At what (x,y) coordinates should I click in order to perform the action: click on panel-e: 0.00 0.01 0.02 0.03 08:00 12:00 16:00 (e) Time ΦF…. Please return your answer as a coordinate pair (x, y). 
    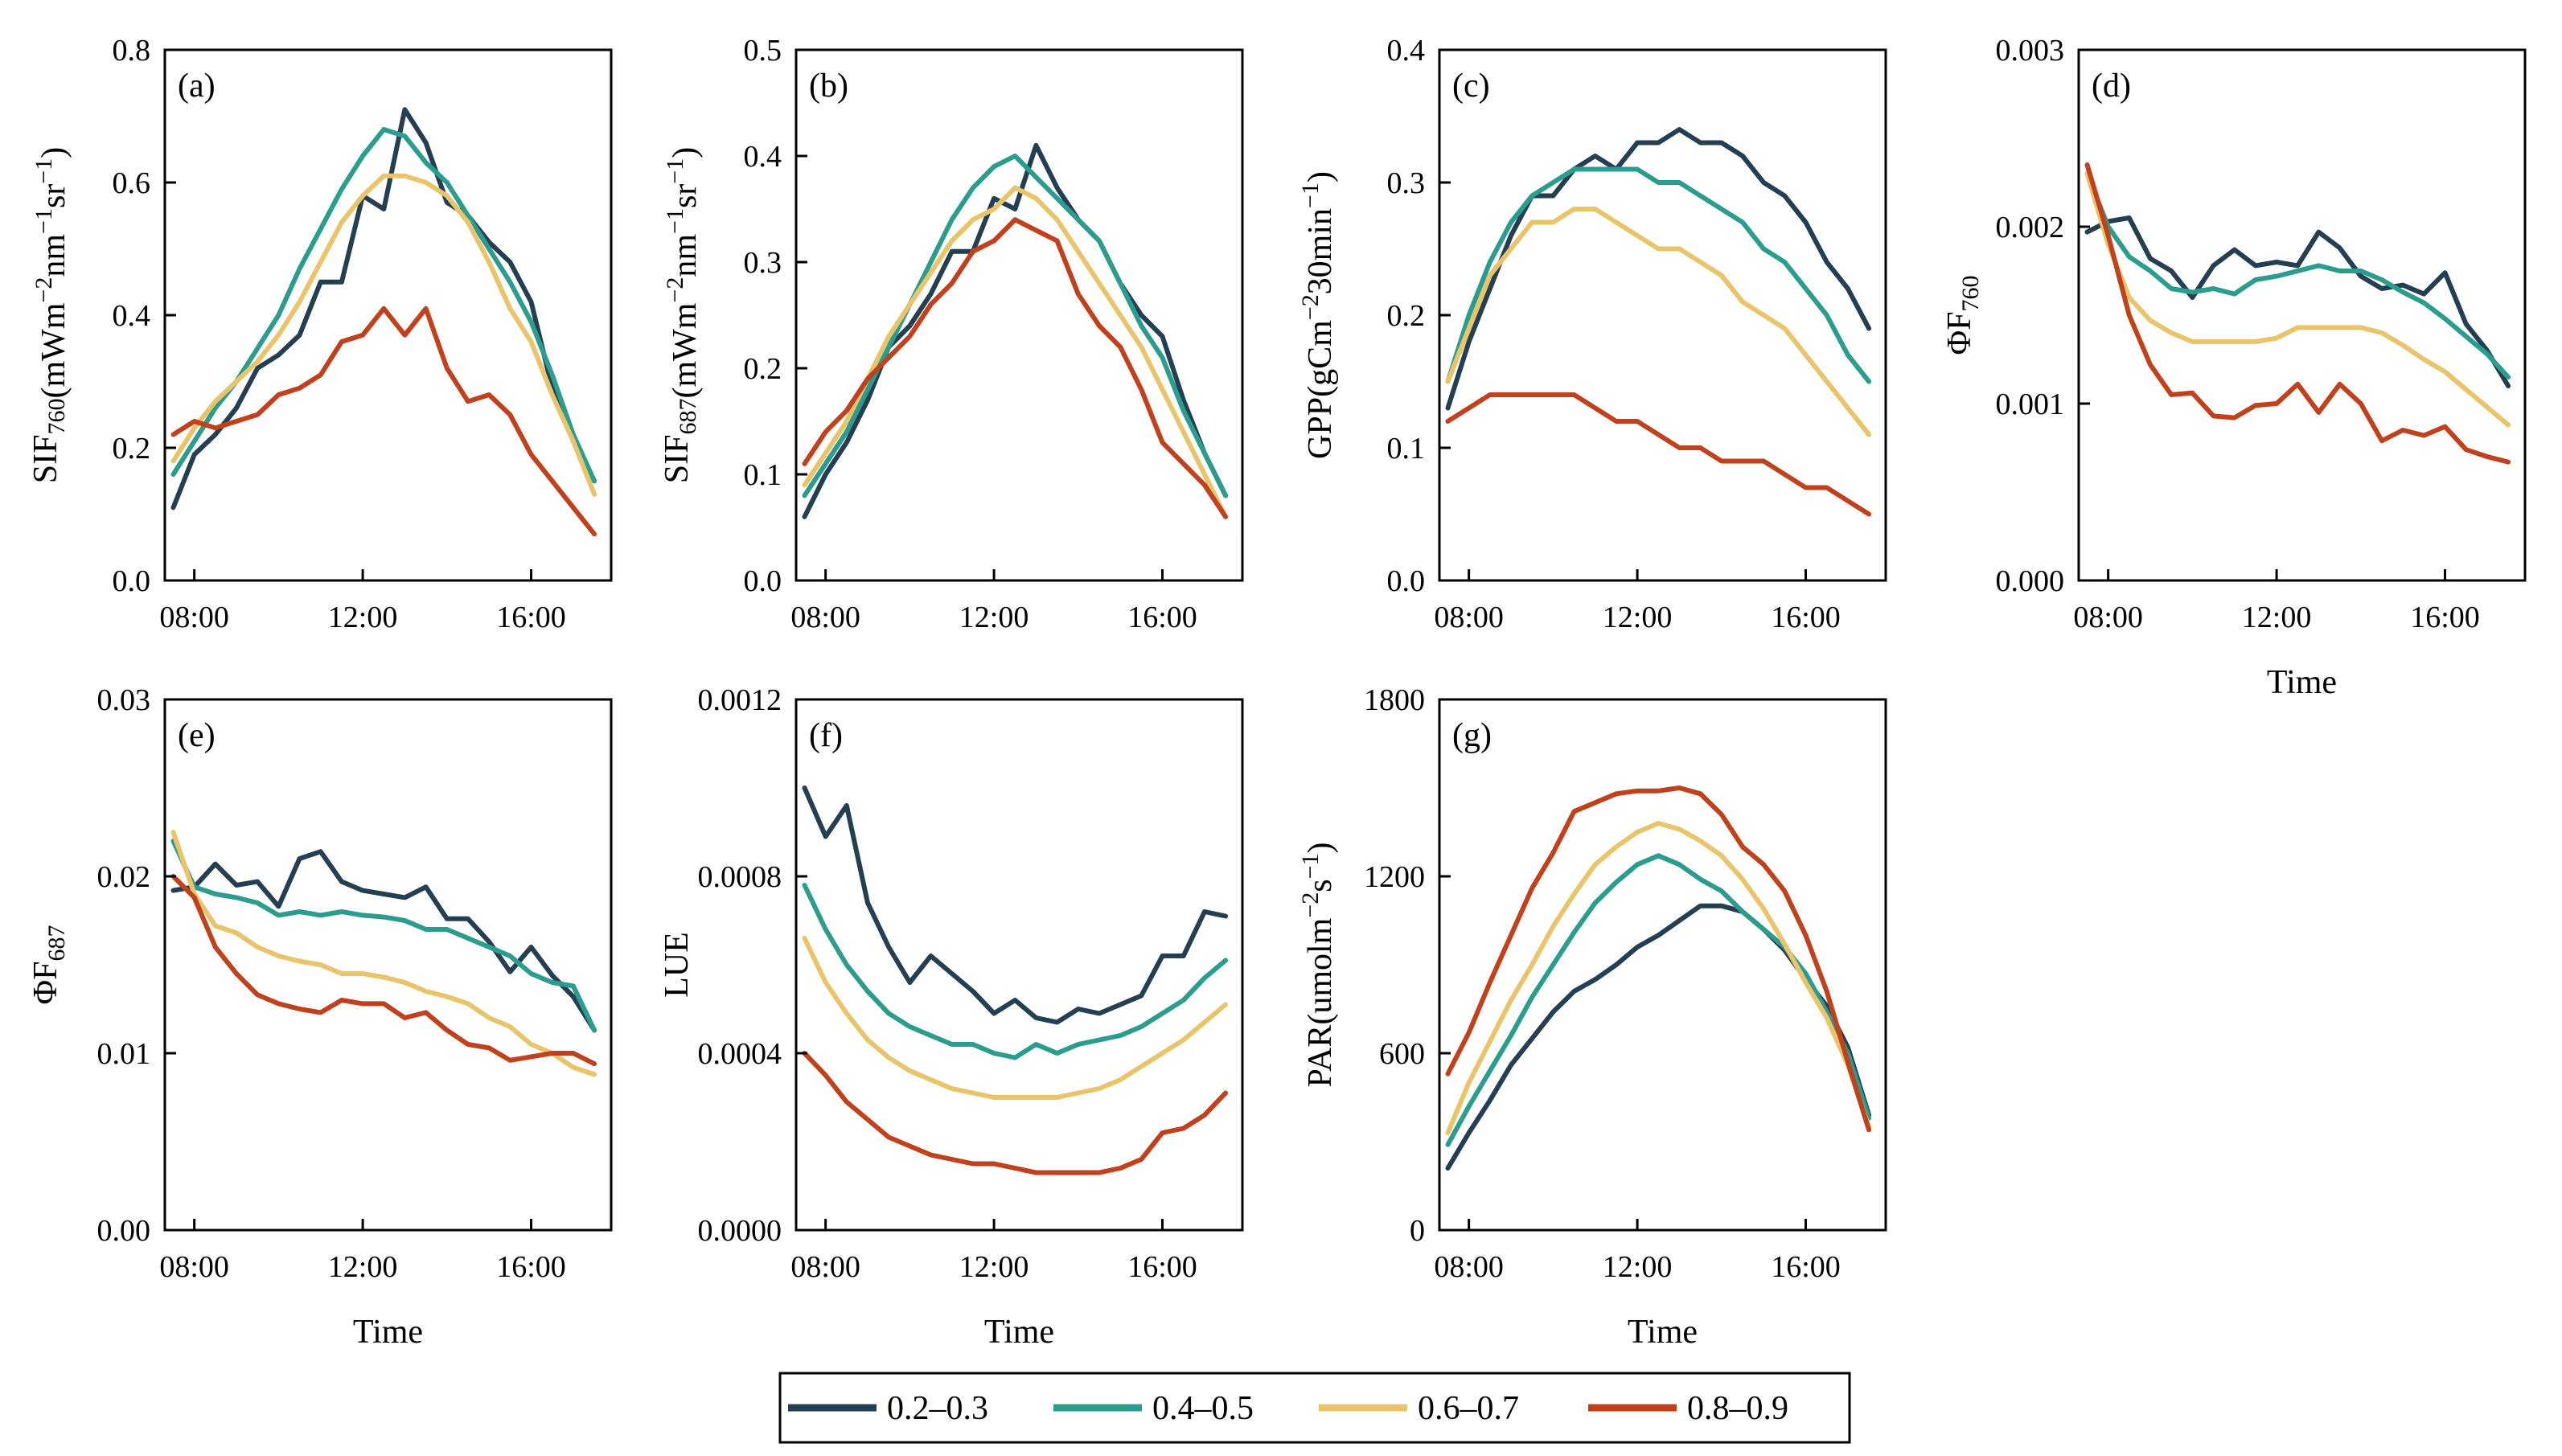
    Looking at the image, I should click on (320, 1017).